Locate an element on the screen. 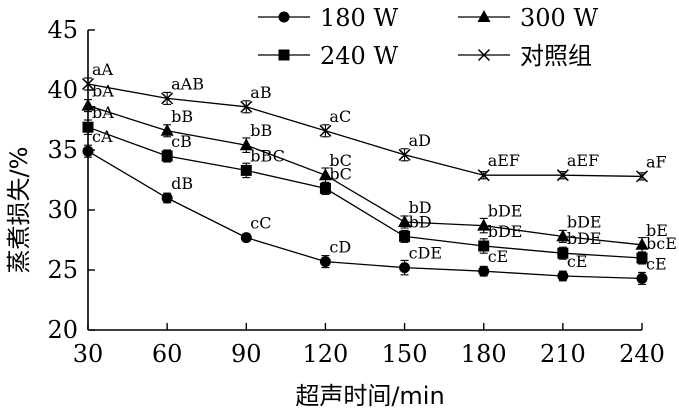  x-tick-label: 210 is located at coordinates (563, 354).